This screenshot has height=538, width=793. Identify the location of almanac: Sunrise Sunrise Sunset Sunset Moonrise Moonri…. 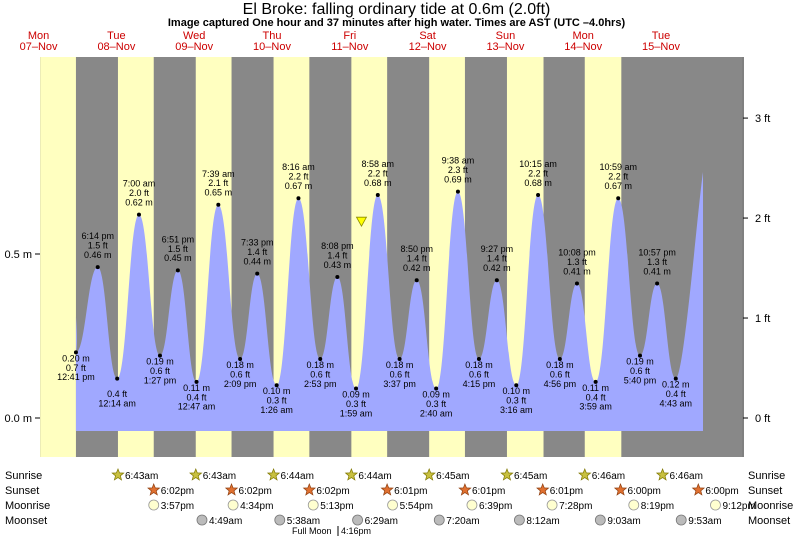
(399, 502).